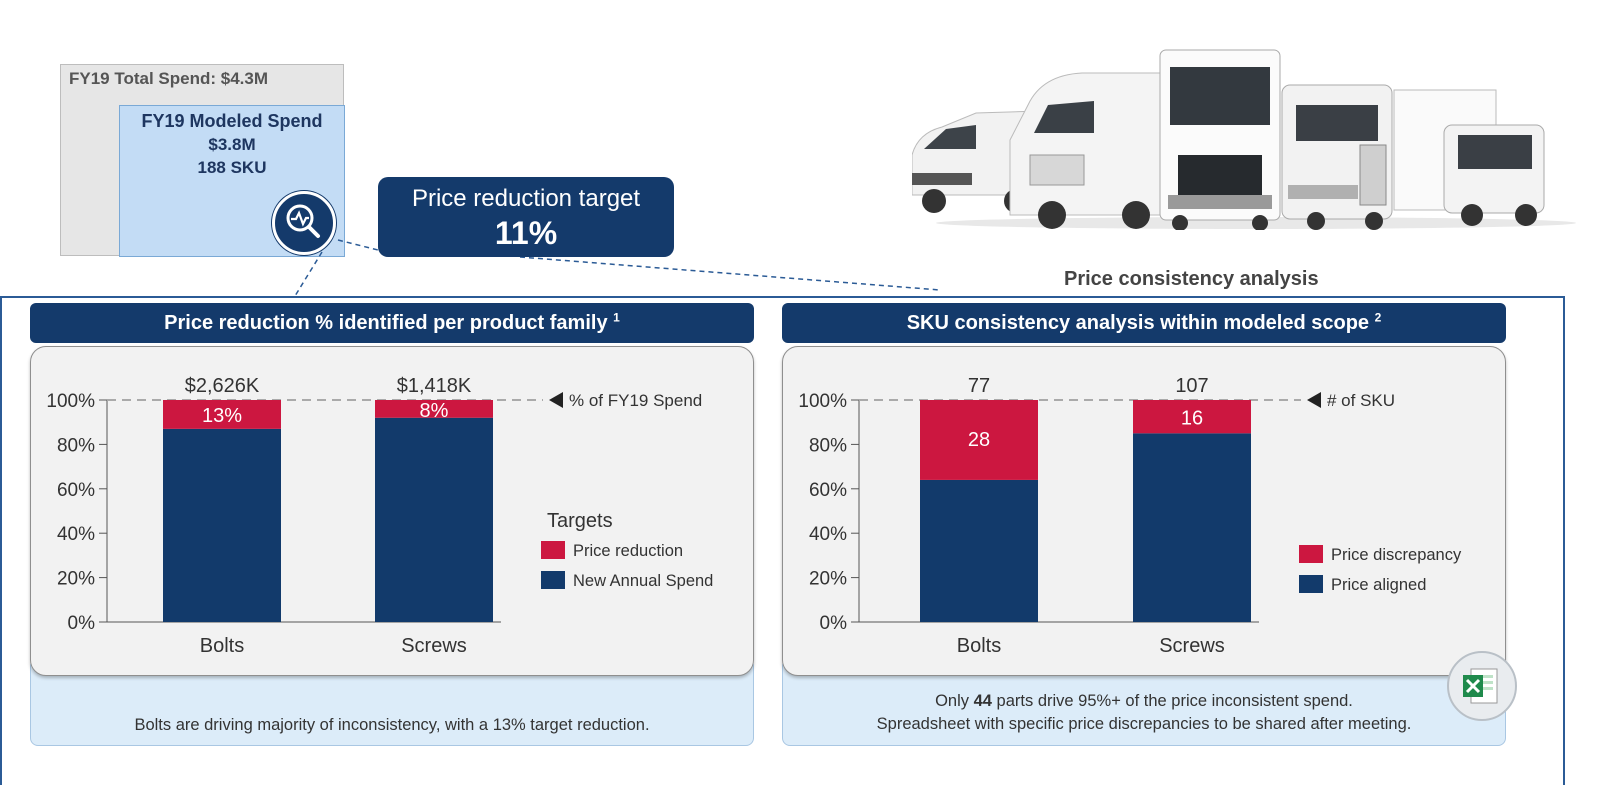 This screenshot has height=785, width=1600. I want to click on truck-3-shape, so click(1220, 139).